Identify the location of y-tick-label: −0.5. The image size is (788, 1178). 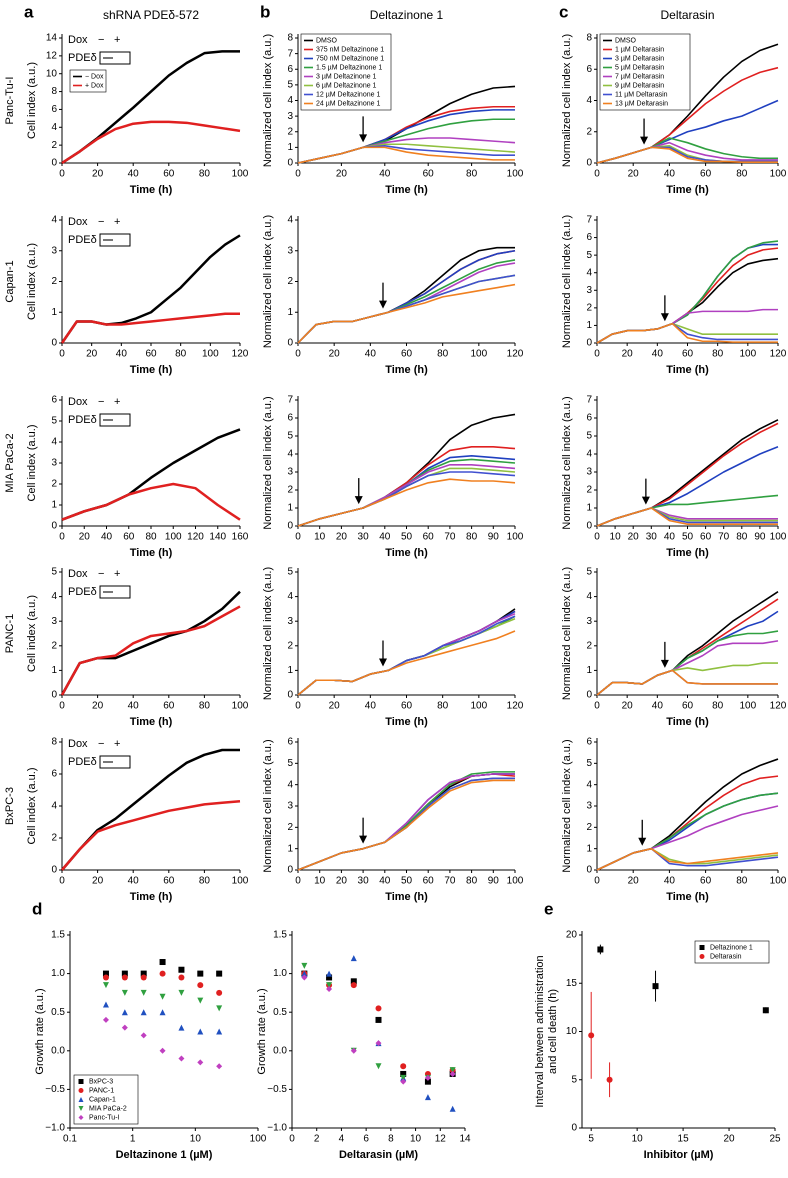
(277, 1089).